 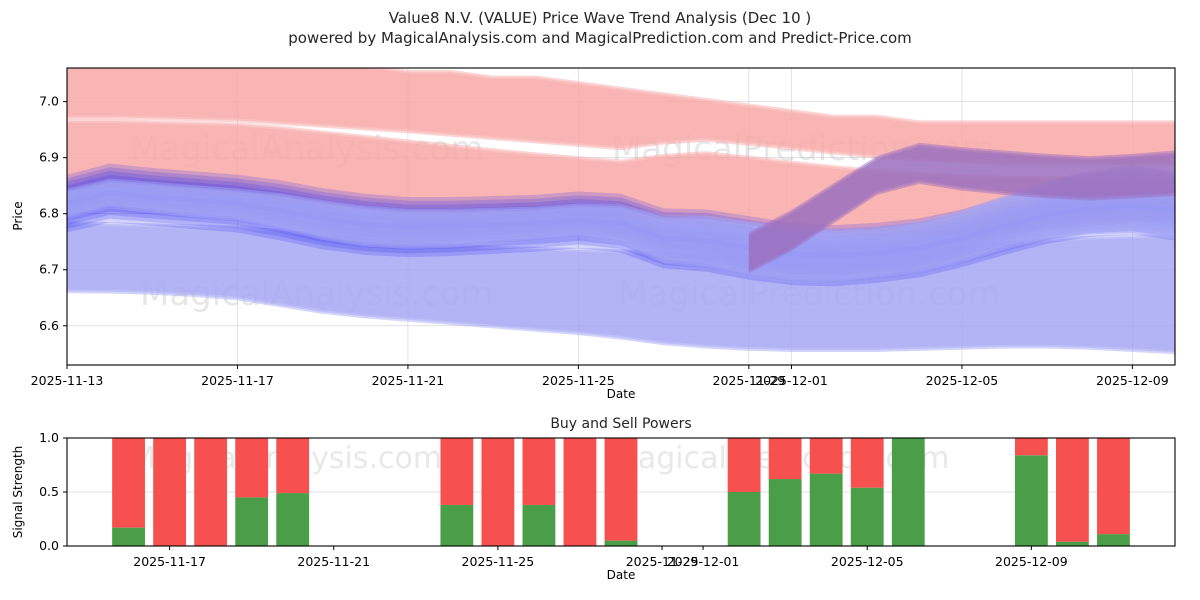 What do you see at coordinates (333, 561) in the screenshot?
I see `signal-xtick: 2025-11-21` at bounding box center [333, 561].